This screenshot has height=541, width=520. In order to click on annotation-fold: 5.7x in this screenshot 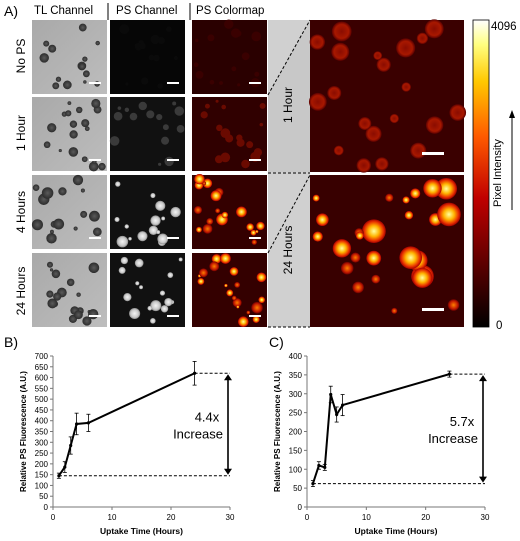, I will do `click(462, 421)`.